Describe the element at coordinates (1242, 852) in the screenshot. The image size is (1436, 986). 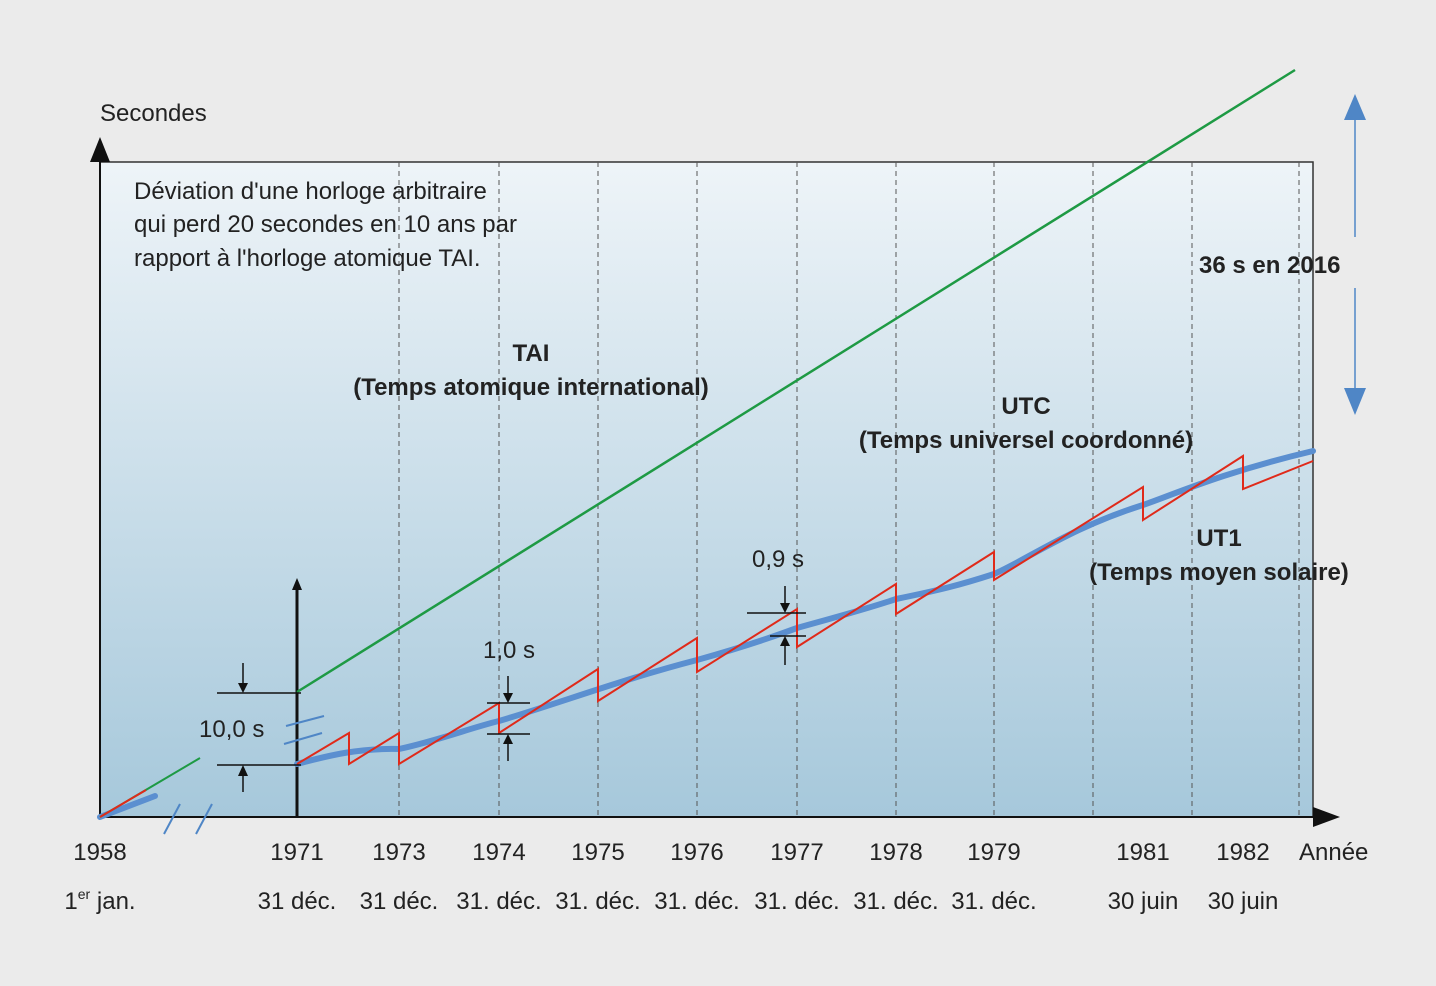
I see `x-tick-label-year: 1982` at that location.